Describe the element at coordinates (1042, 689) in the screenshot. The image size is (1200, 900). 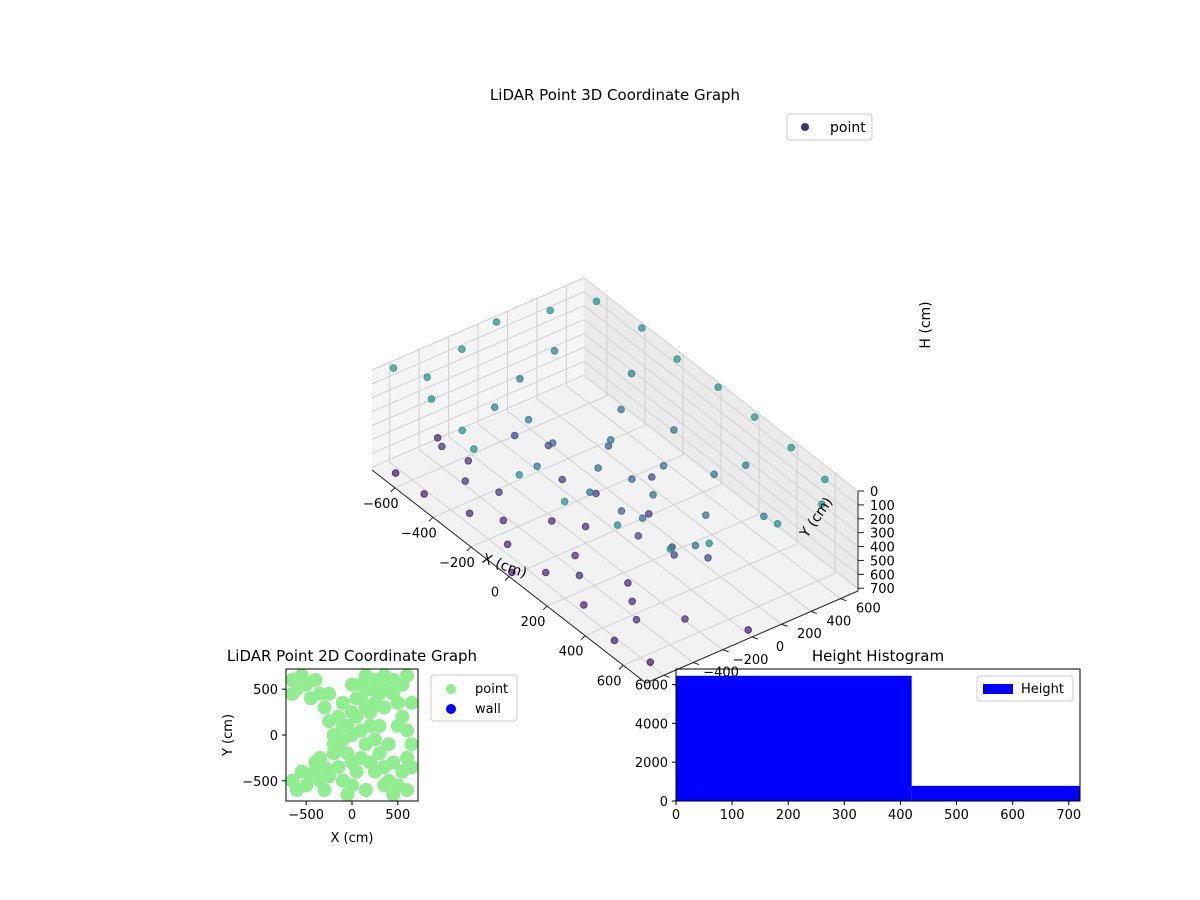
I see `legend-histogram-label: Height` at that location.